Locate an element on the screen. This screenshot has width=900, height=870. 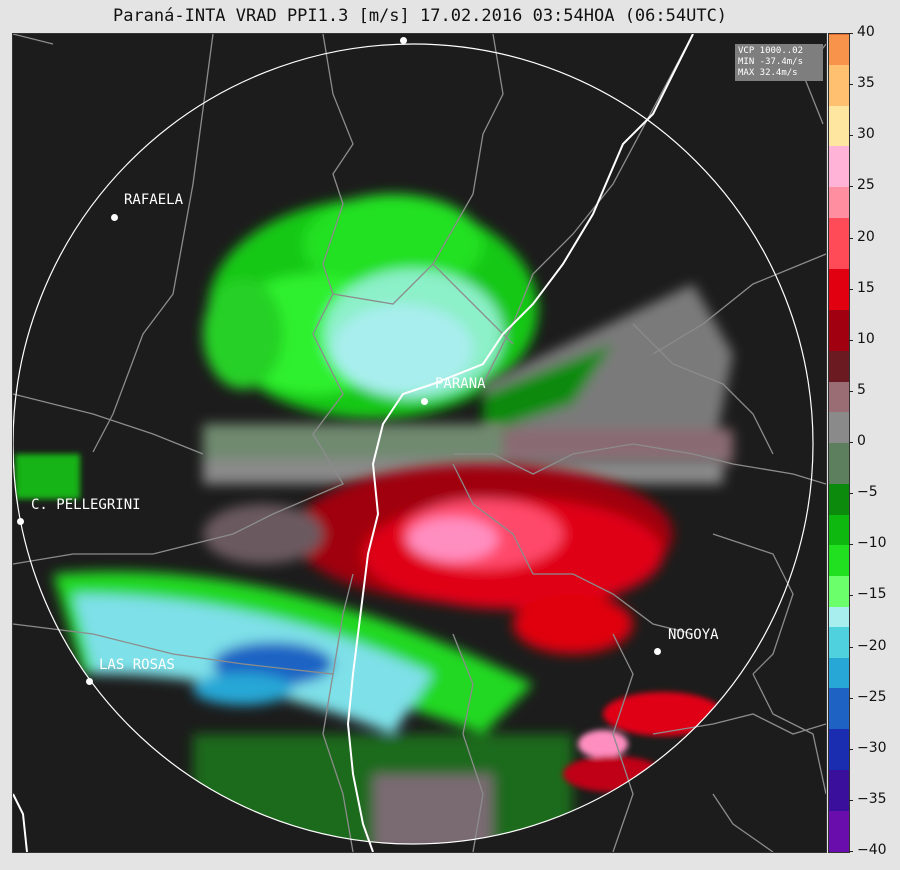
city-label-pellegrini: C. PELLEGRINI is located at coordinates (86, 505).